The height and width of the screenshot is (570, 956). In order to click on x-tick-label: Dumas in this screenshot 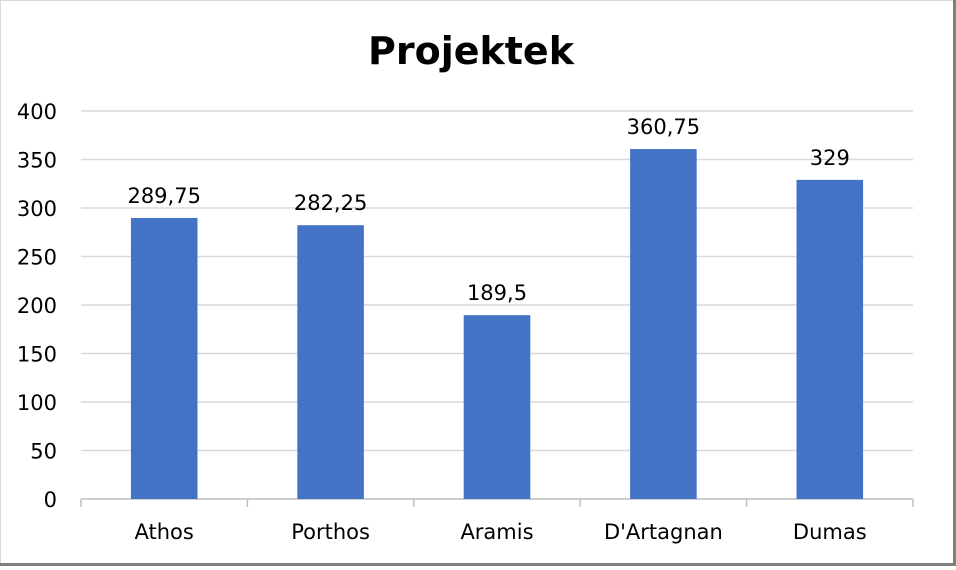, I will do `click(830, 532)`.